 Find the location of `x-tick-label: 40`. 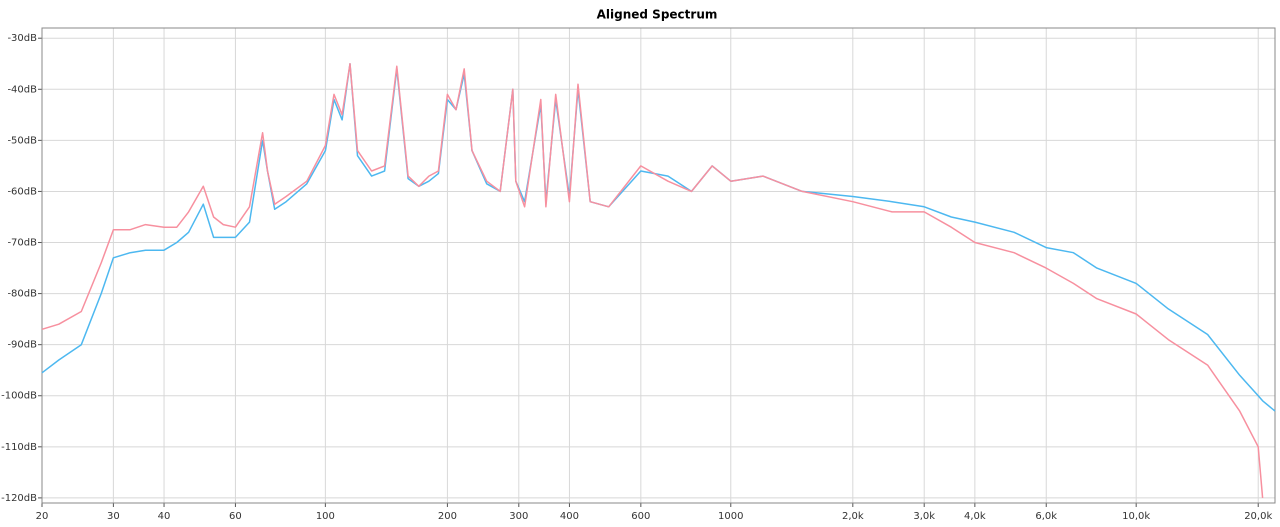

x-tick-label: 40 is located at coordinates (164, 516).